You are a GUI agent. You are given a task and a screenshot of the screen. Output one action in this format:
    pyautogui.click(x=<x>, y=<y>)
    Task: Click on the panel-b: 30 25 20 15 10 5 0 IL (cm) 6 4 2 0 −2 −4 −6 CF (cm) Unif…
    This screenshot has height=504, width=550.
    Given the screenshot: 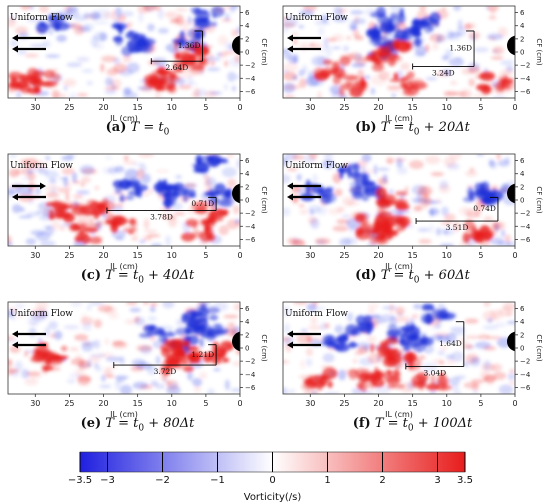 What is the action you would take?
    pyautogui.click(x=412, y=74)
    